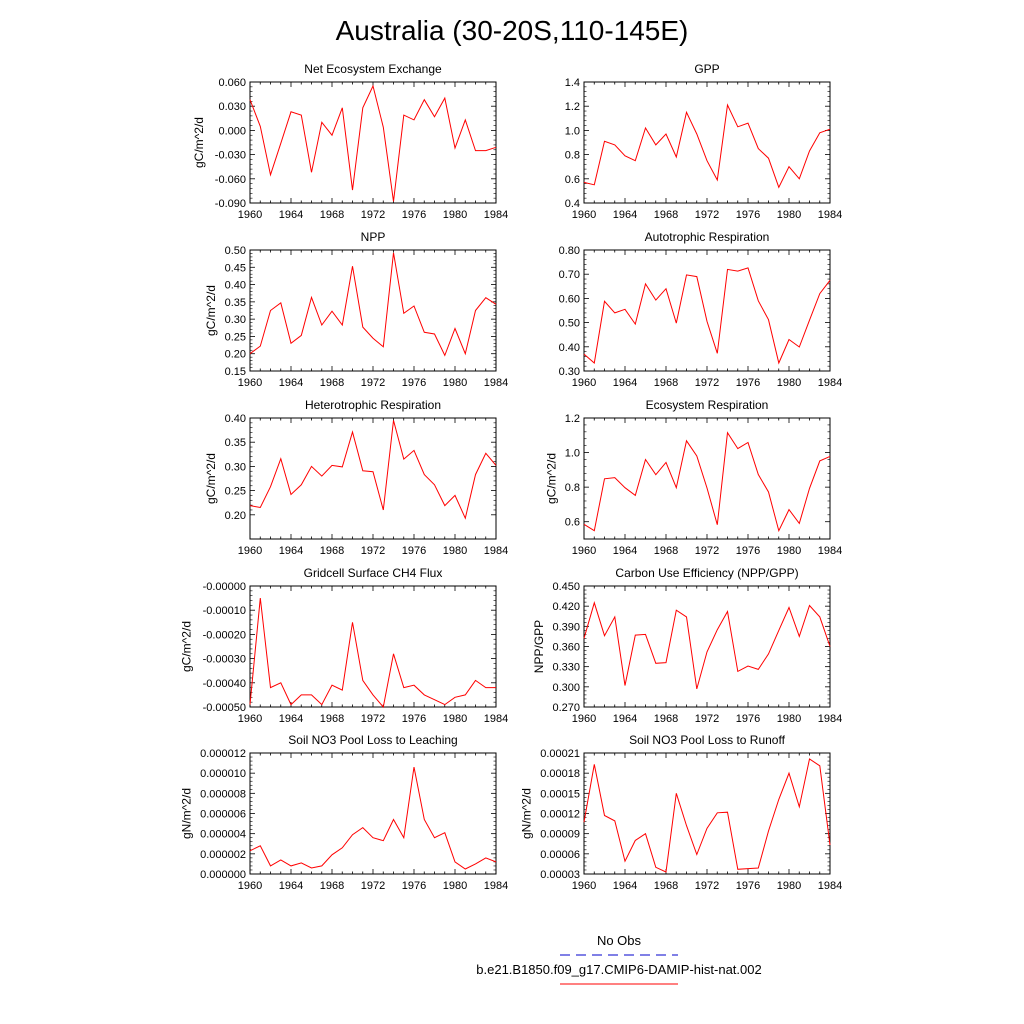 The image size is (1024, 1024). Describe the element at coordinates (560, 774) in the screenshot. I see `y-tick-label: 0.00018` at that location.